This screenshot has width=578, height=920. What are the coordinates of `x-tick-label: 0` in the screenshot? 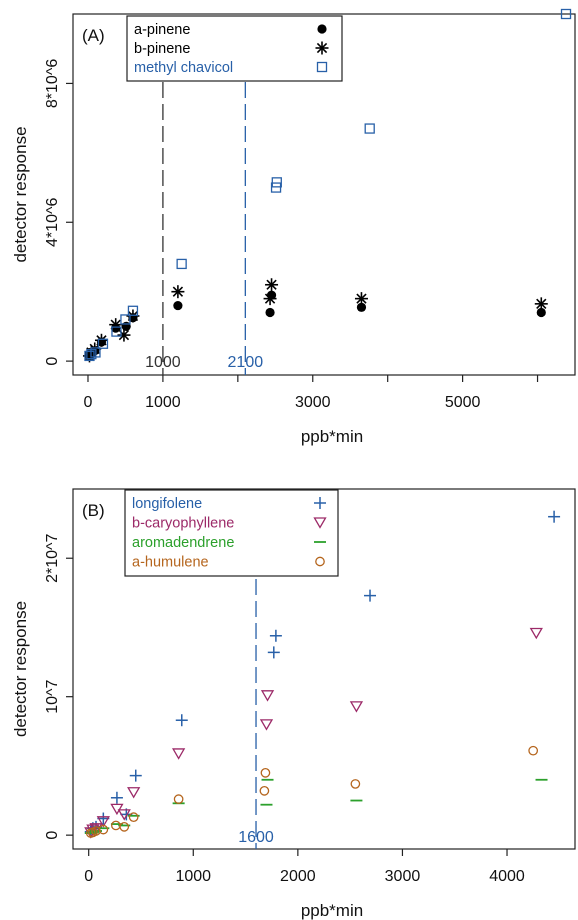 It's located at (88, 402).